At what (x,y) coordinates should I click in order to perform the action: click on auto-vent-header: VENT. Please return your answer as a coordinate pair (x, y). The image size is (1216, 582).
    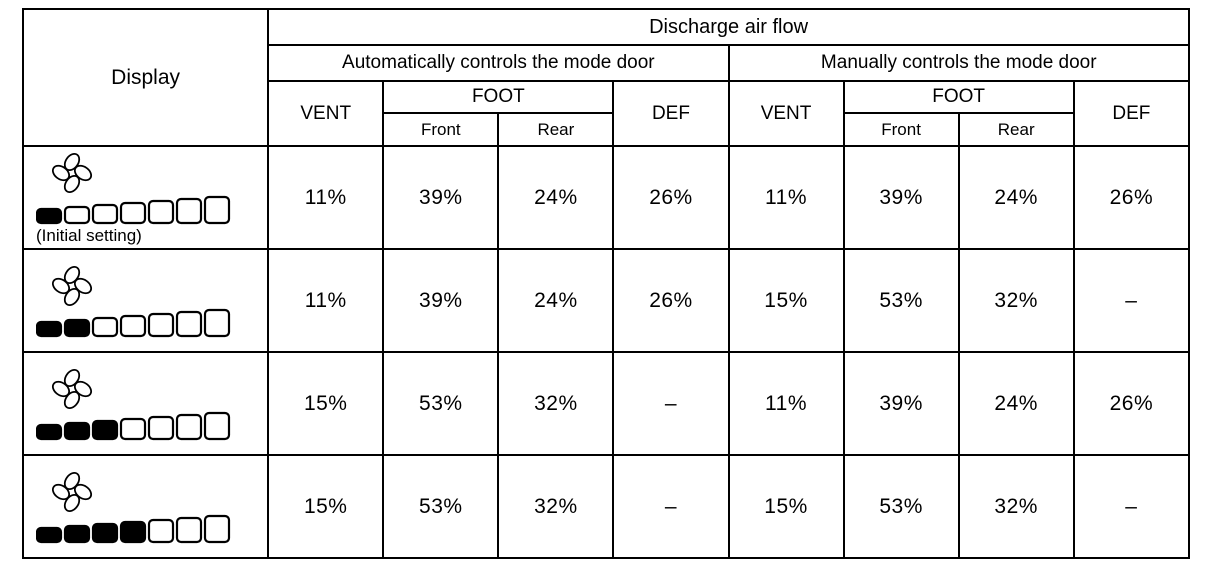
    Looking at the image, I should click on (326, 113).